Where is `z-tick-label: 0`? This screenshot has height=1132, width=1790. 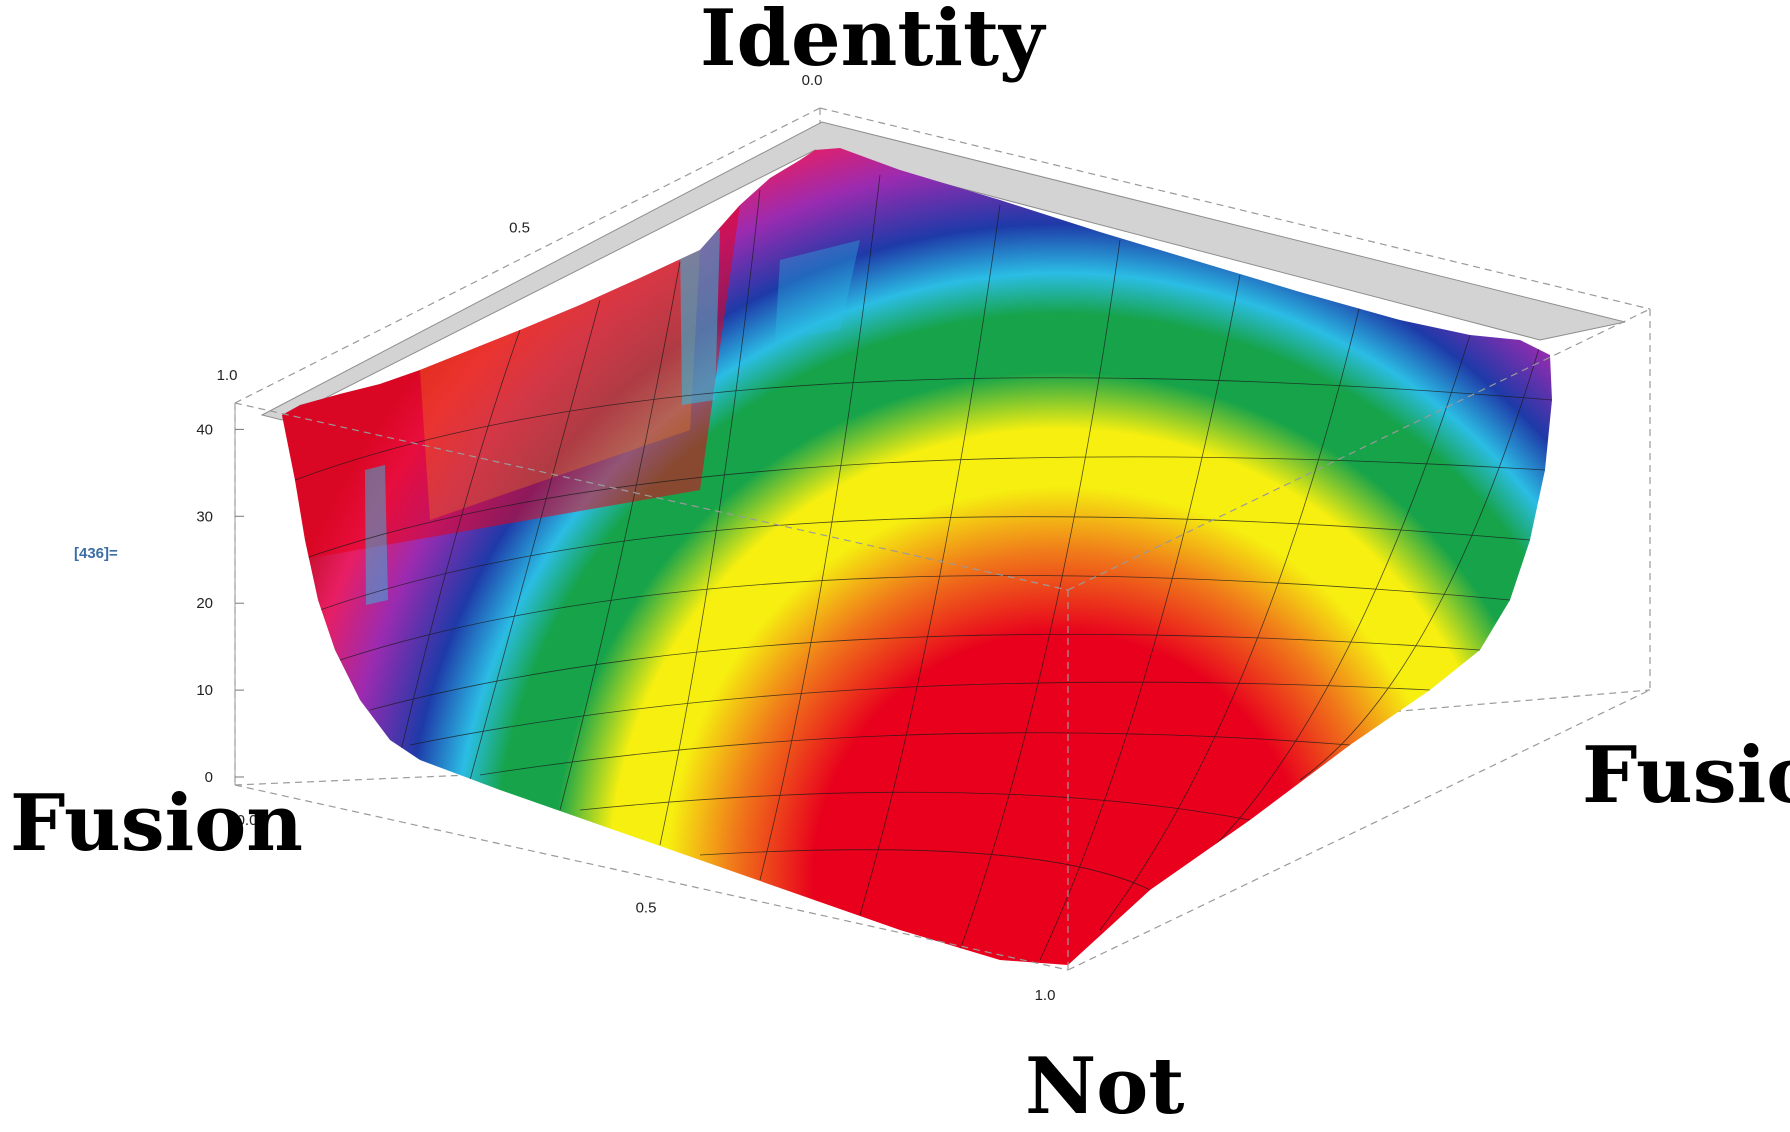
z-tick-label: 0 is located at coordinates (209, 777).